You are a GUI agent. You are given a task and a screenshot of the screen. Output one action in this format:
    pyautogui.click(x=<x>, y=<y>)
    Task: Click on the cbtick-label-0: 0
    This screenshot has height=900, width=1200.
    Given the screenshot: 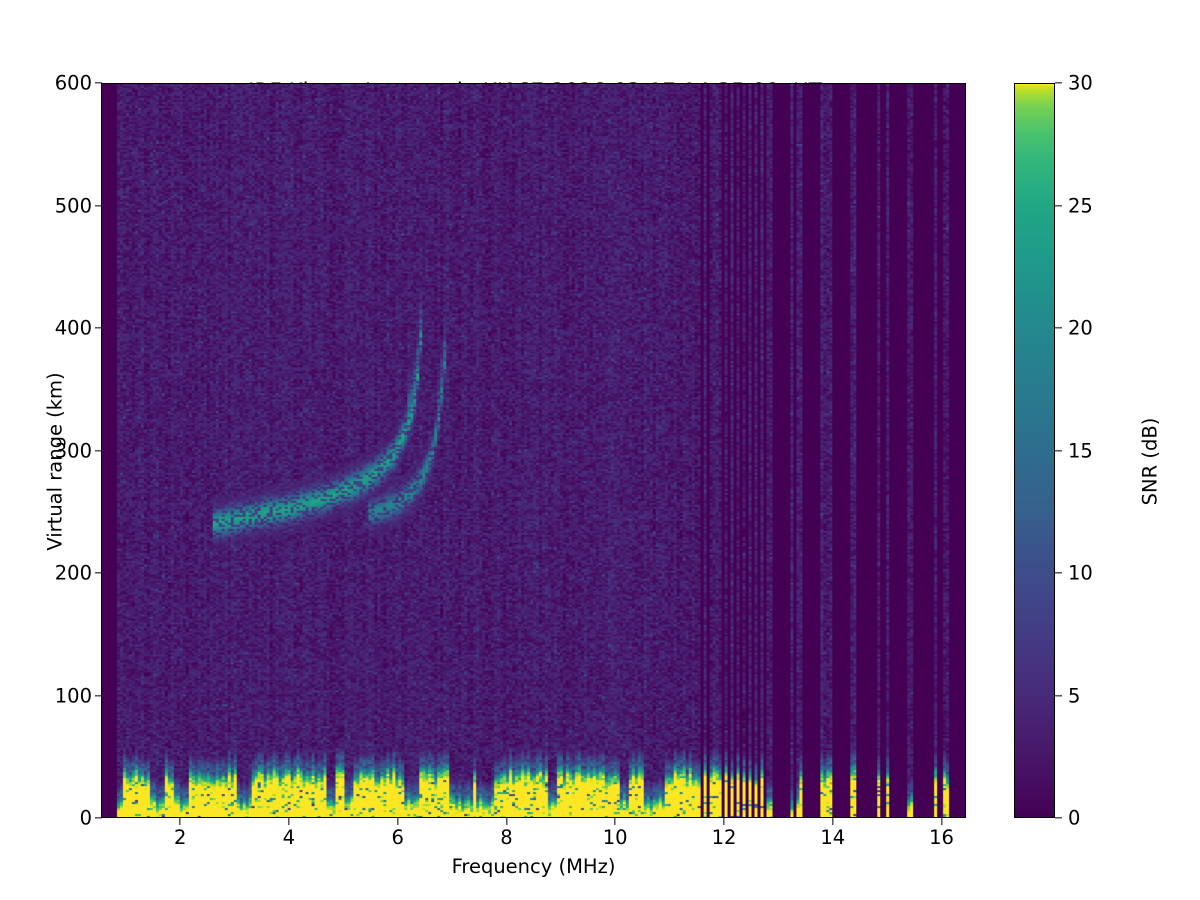 What is the action you would take?
    pyautogui.click(x=1074, y=818)
    